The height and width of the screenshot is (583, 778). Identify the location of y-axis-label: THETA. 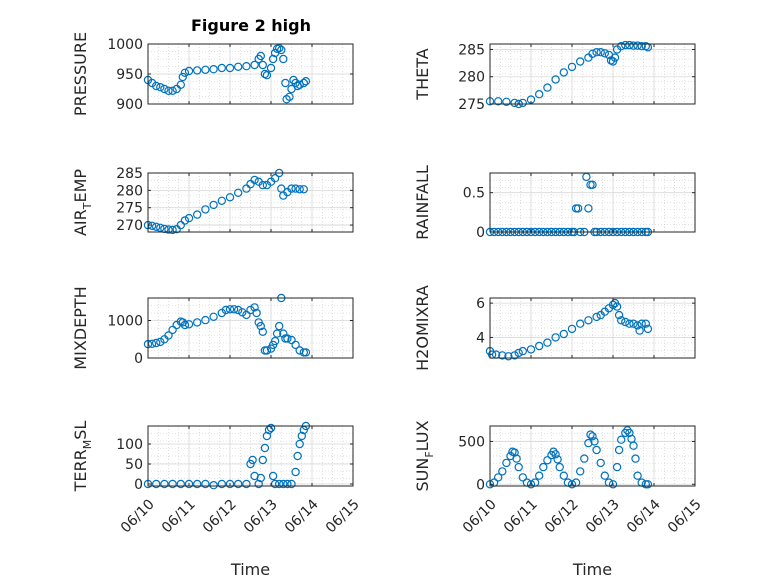
(422, 74).